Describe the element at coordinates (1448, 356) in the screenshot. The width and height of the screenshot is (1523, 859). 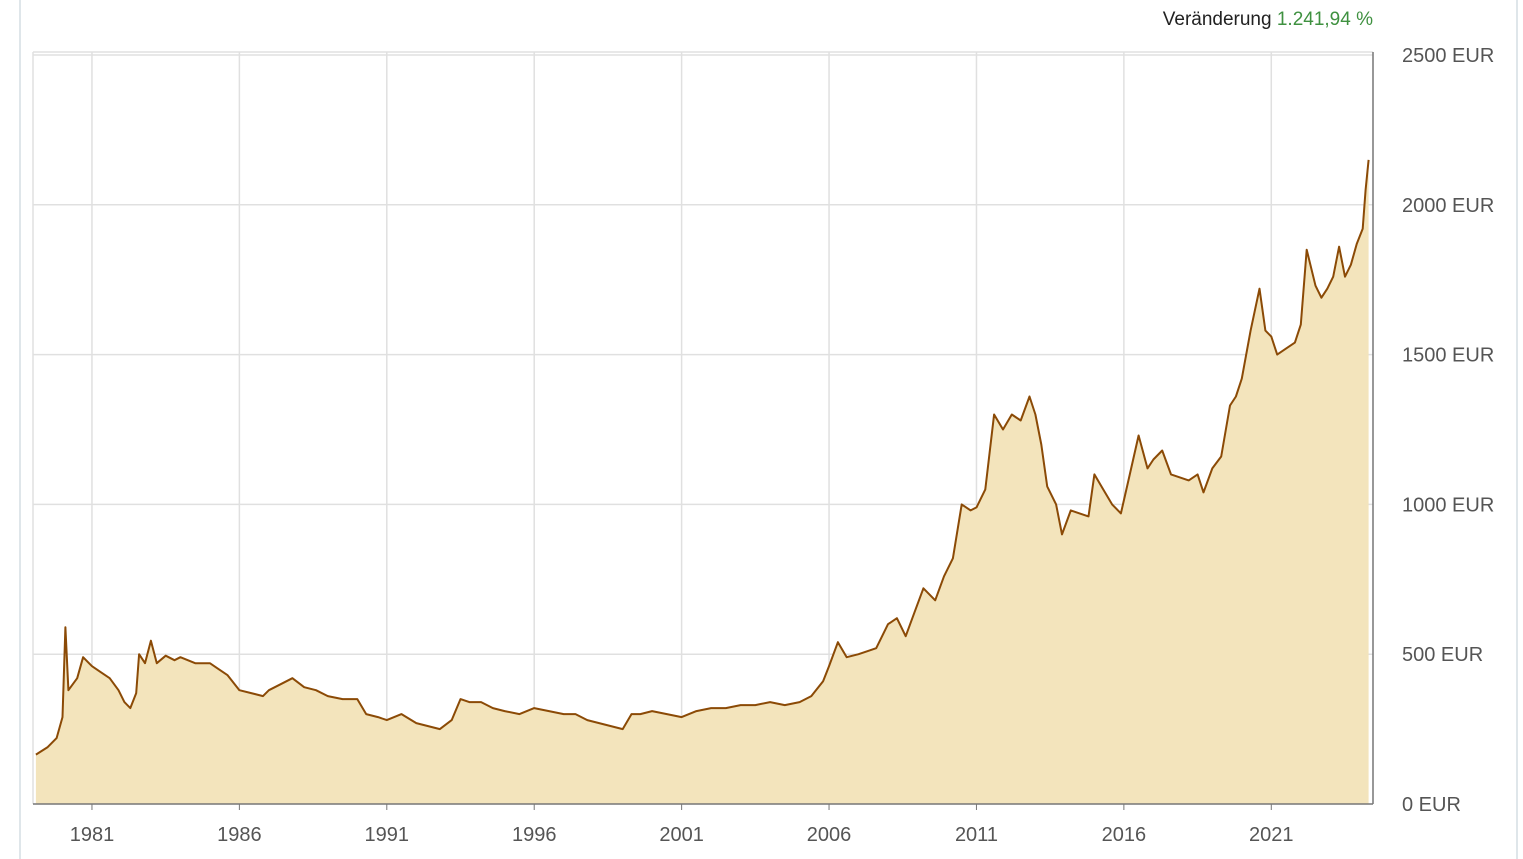
I see `y-tick-label: 1500 EUR` at that location.